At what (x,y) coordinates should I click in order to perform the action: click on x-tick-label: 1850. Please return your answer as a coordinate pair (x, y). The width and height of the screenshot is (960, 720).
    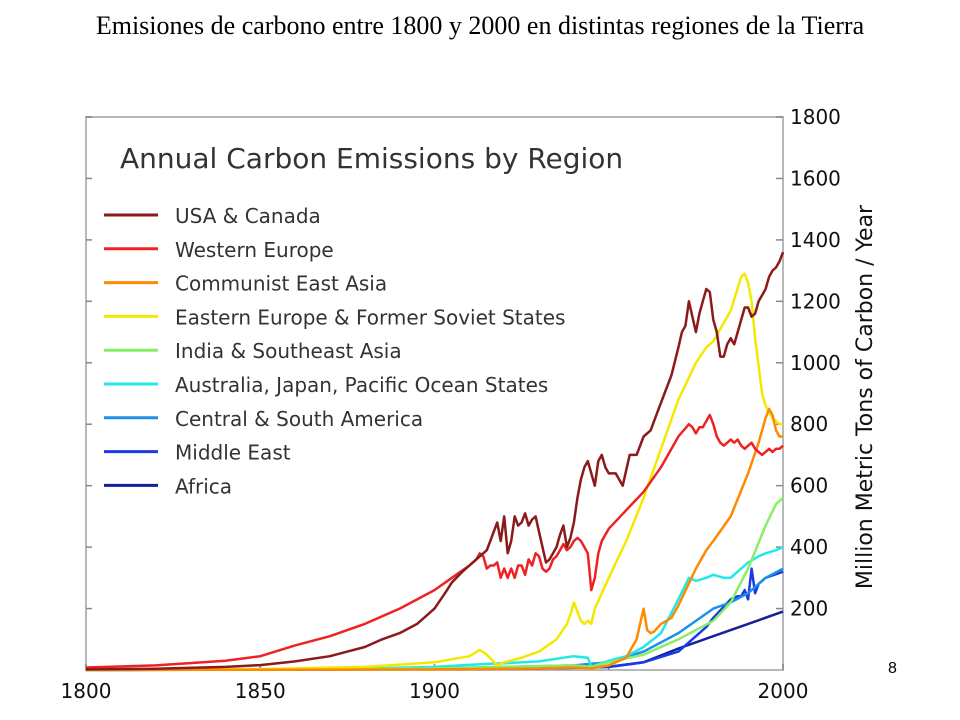
    Looking at the image, I should click on (260, 691).